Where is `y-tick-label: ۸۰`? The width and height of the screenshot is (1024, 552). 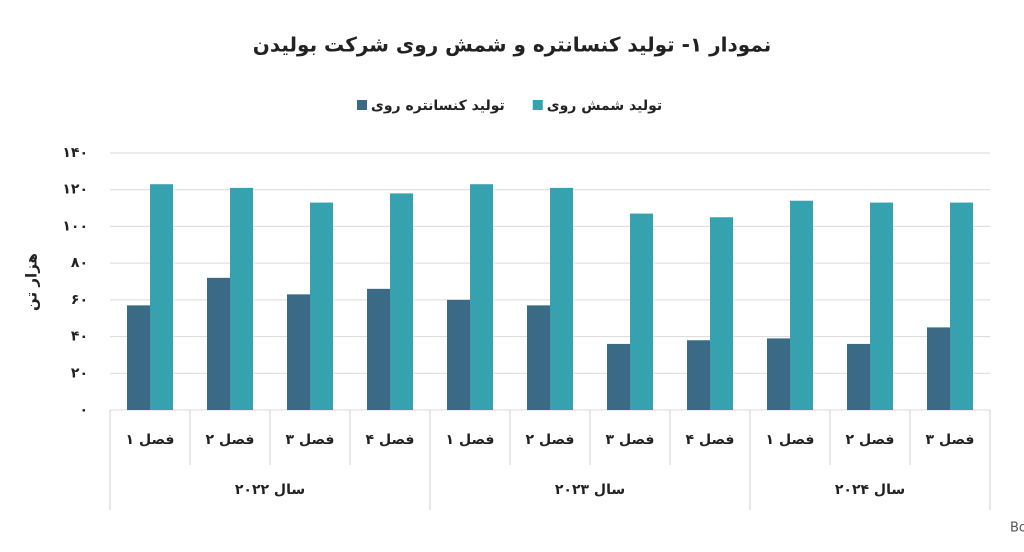
y-tick-label: ۸۰ is located at coordinates (79, 263).